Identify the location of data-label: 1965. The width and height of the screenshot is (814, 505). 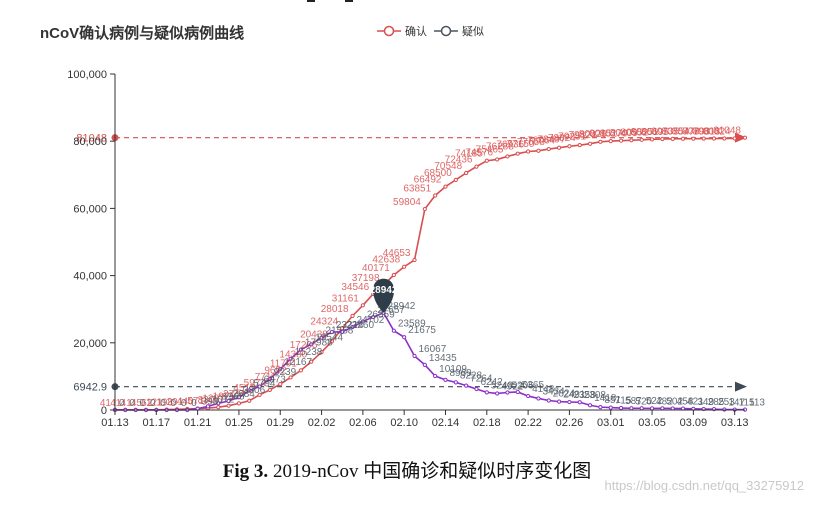
(233, 396).